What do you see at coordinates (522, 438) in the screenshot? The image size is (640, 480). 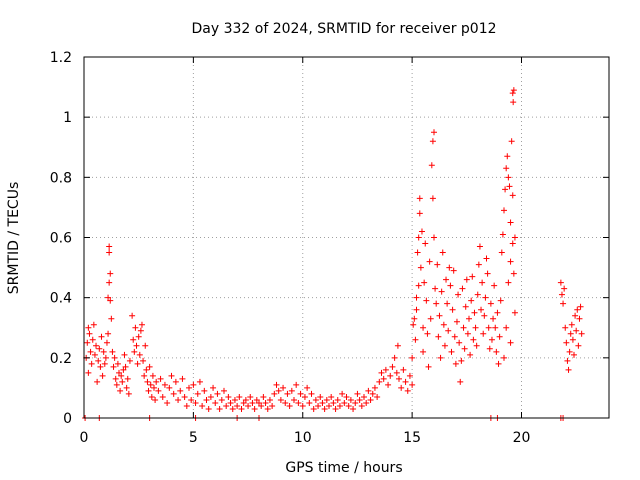 I see `x-tick-label: 20` at bounding box center [522, 438].